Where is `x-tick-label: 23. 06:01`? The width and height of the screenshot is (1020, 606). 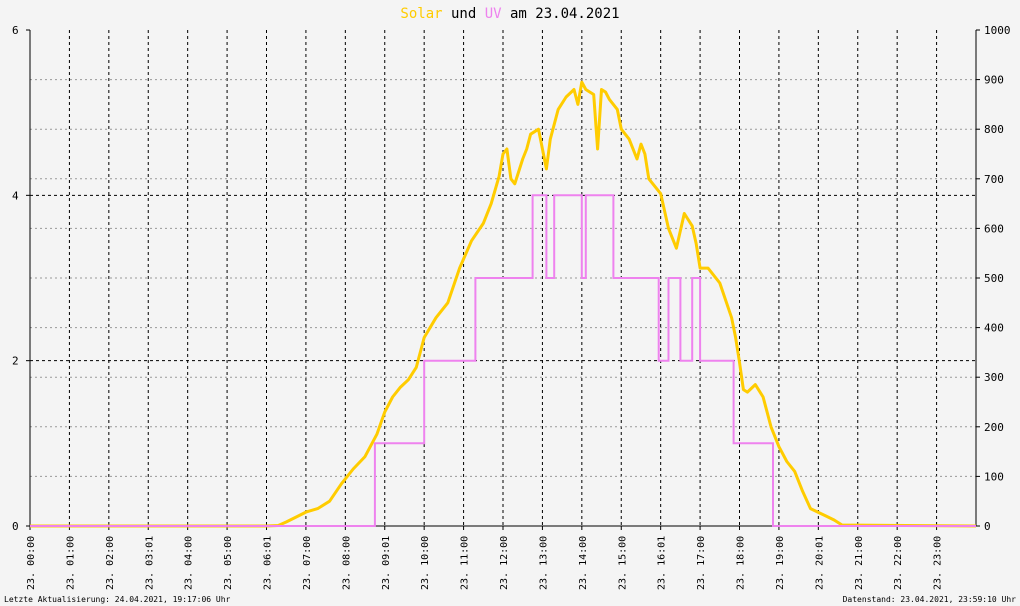
x-tick-label: 23. 06:01 is located at coordinates (268, 563).